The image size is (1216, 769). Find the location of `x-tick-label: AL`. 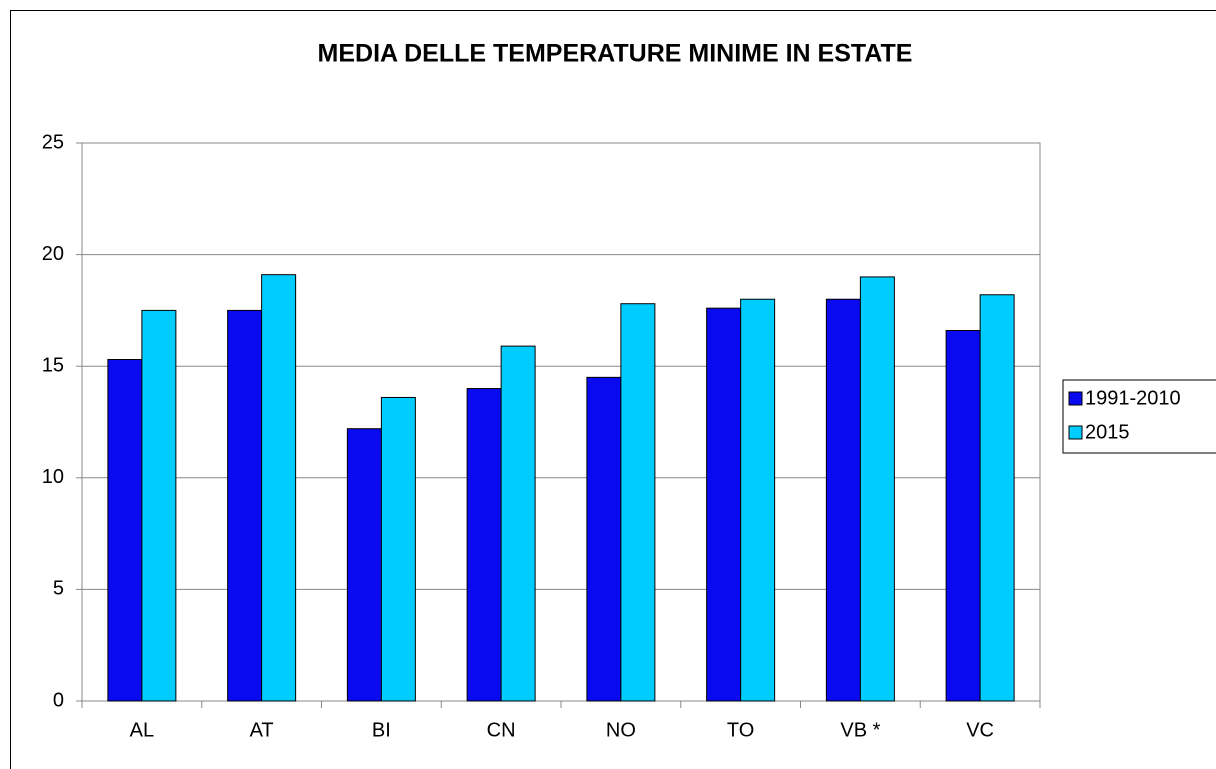

x-tick-label: AL is located at coordinates (142, 730).